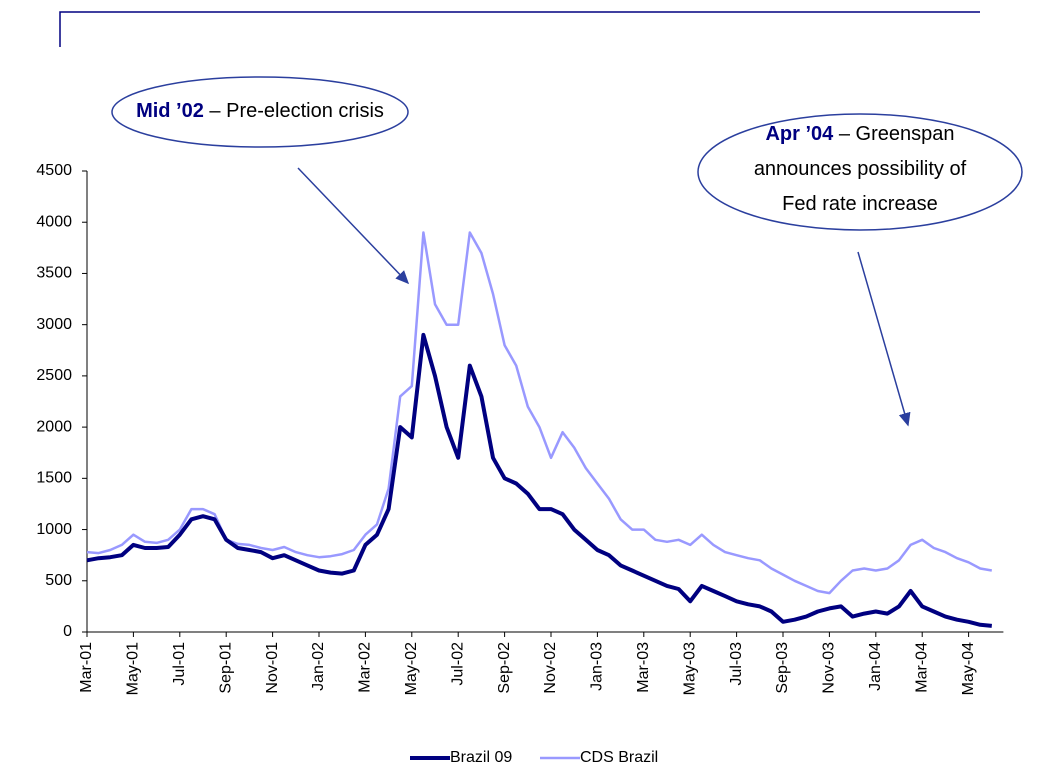  I want to click on x-tick-label: Jul-01, so click(179, 664).